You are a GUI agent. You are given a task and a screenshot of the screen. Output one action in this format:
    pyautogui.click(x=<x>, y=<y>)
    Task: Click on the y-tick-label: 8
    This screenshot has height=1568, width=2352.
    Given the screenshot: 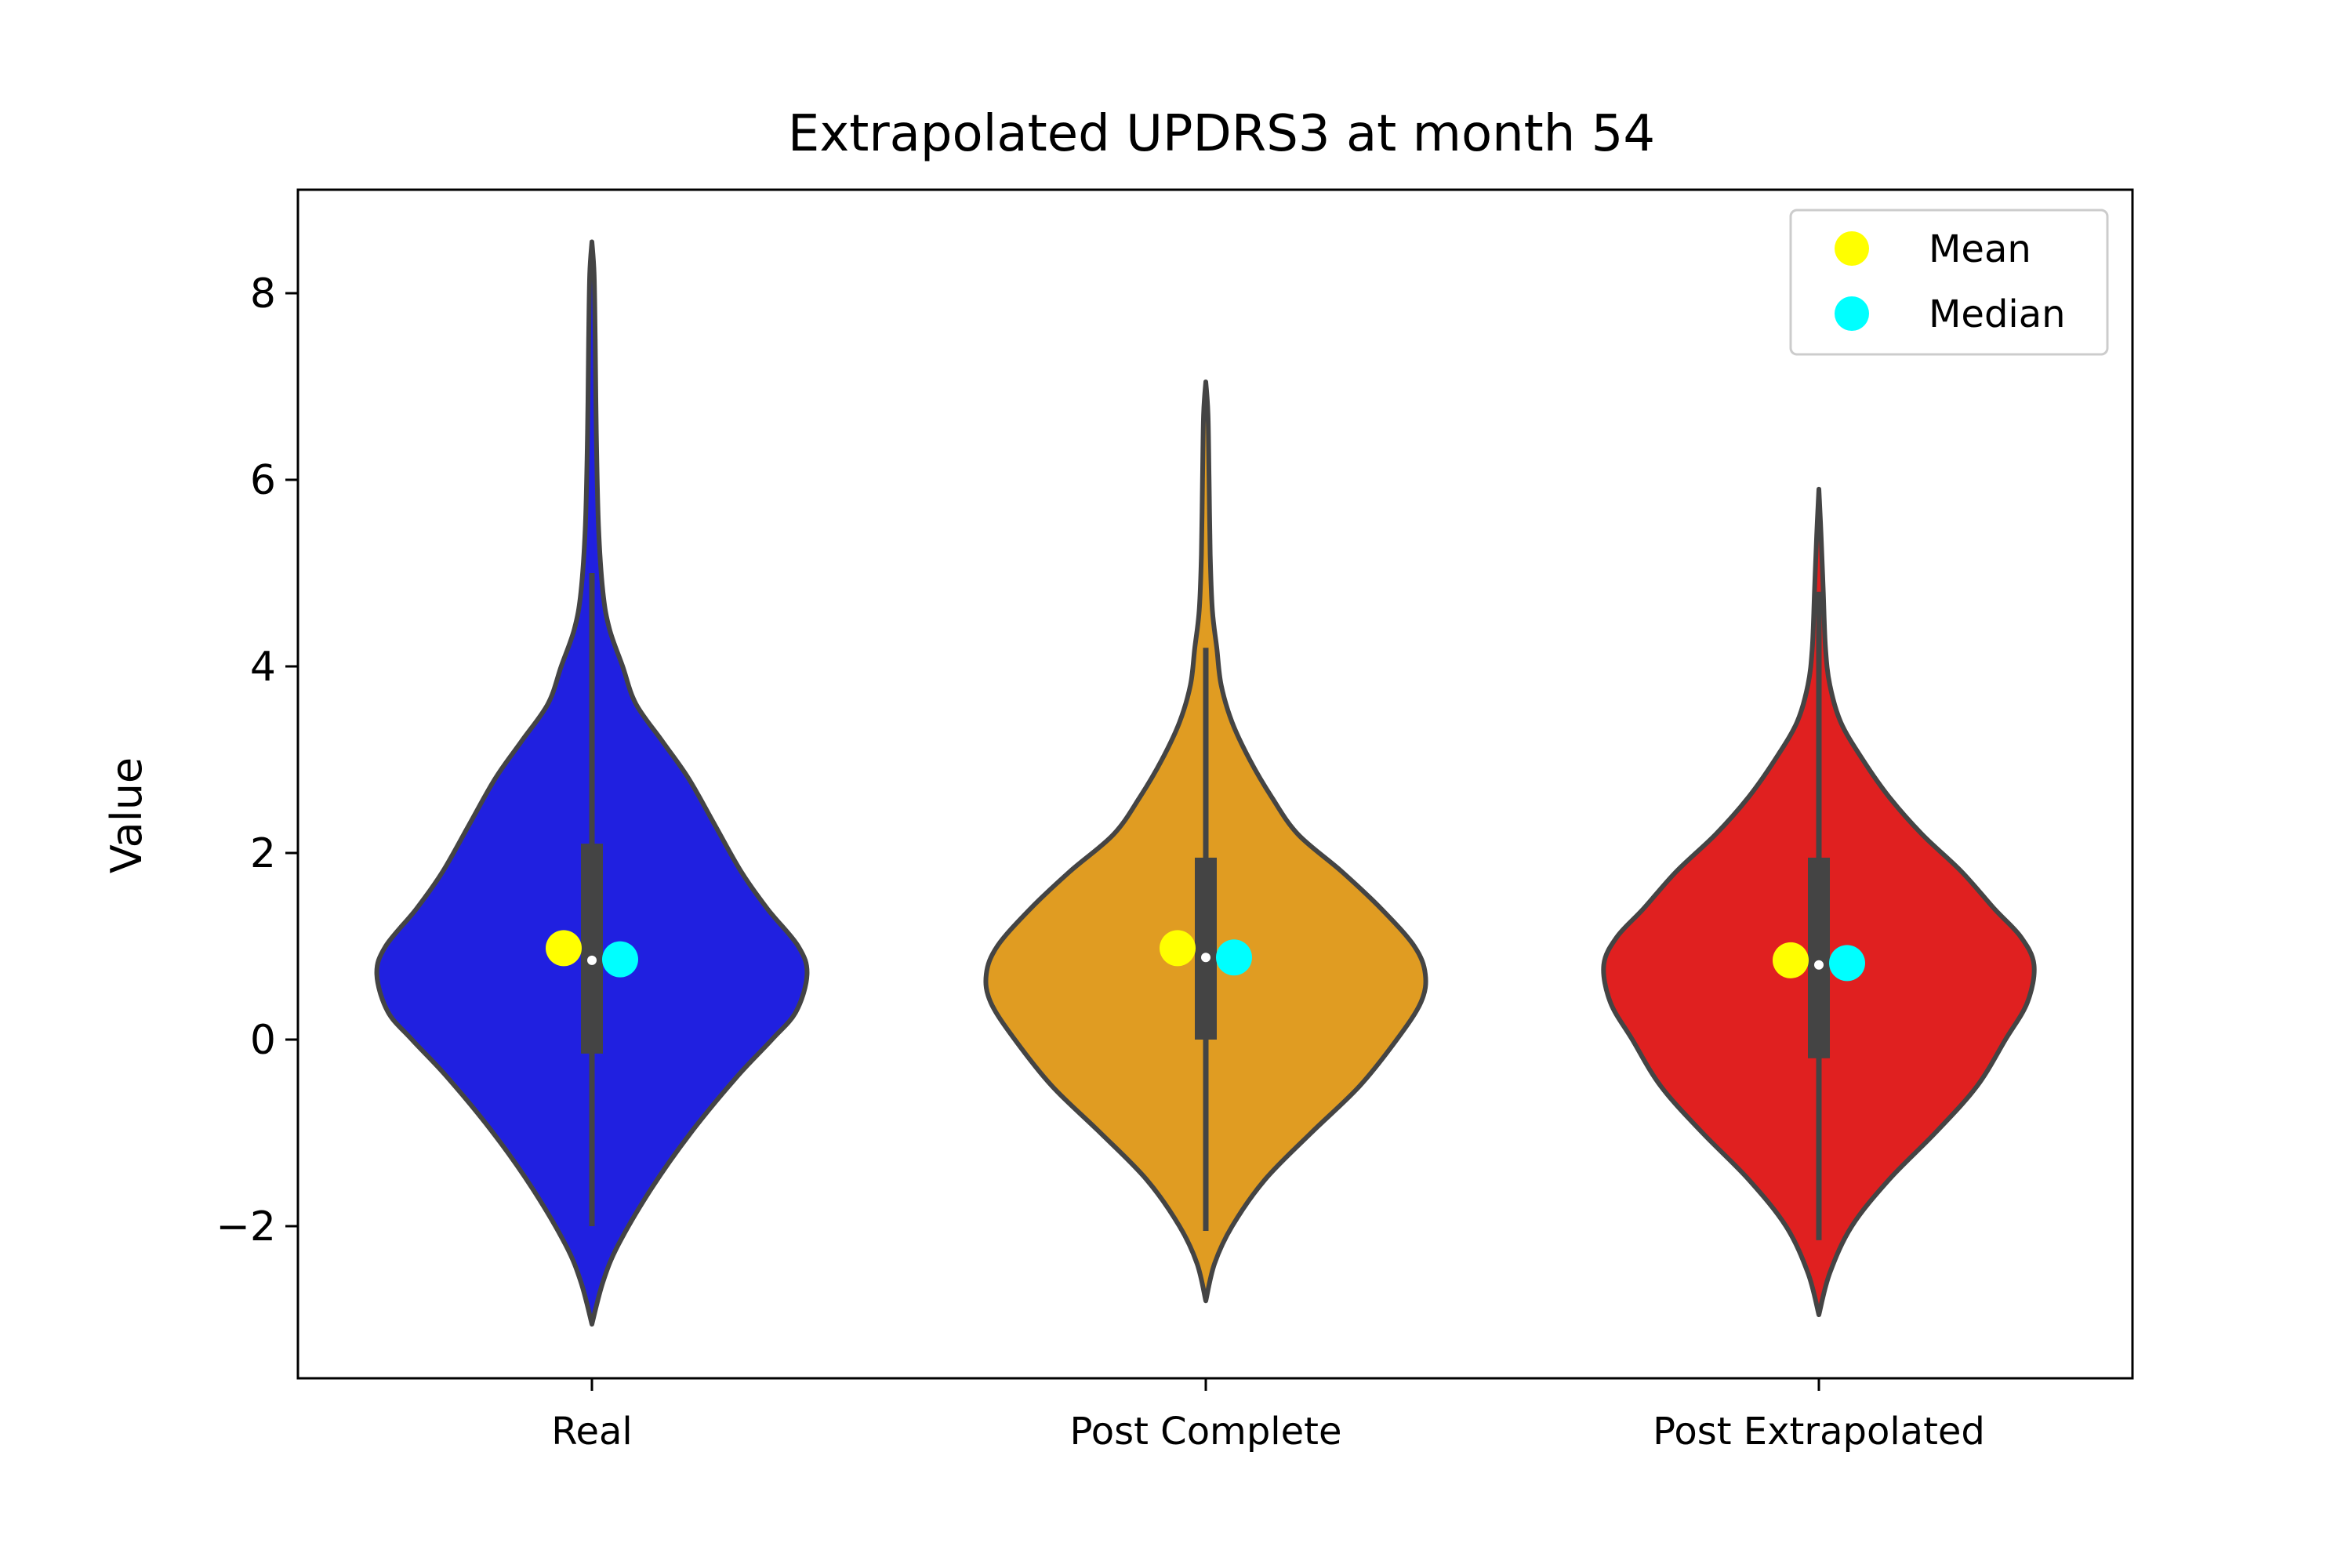 What is the action you would take?
    pyautogui.click(x=263, y=294)
    